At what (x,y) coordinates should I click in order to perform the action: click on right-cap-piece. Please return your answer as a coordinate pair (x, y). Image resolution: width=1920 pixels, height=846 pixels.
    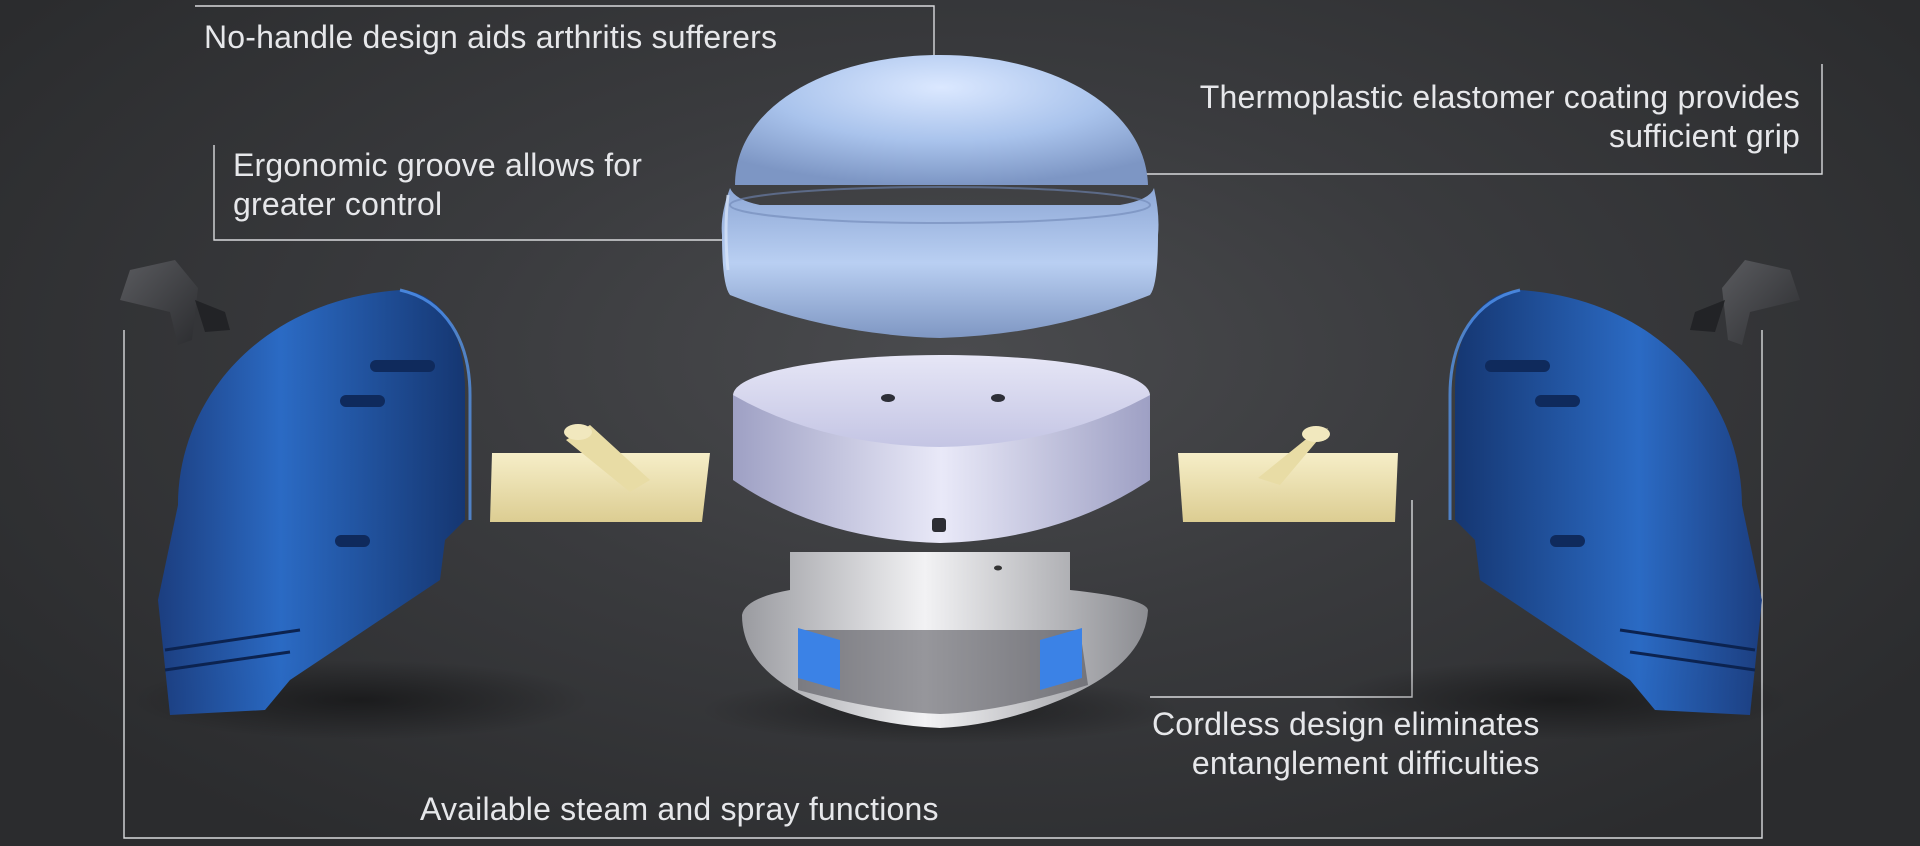
    Looking at the image, I should click on (1745, 302).